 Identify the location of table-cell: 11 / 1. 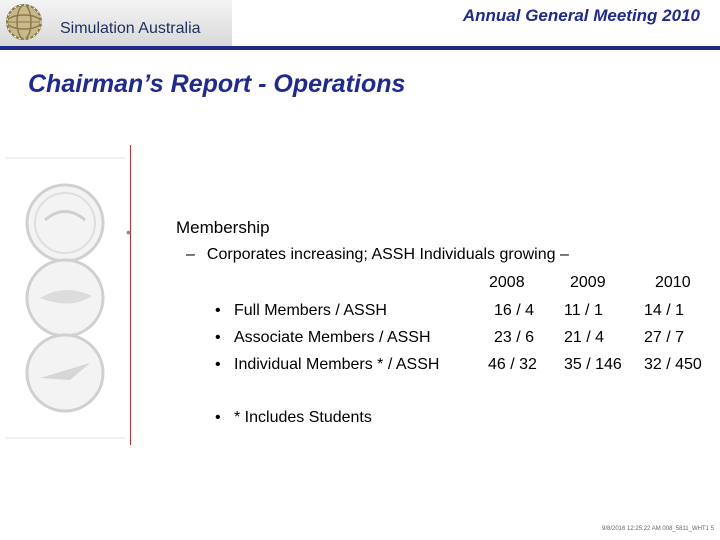
(583, 310).